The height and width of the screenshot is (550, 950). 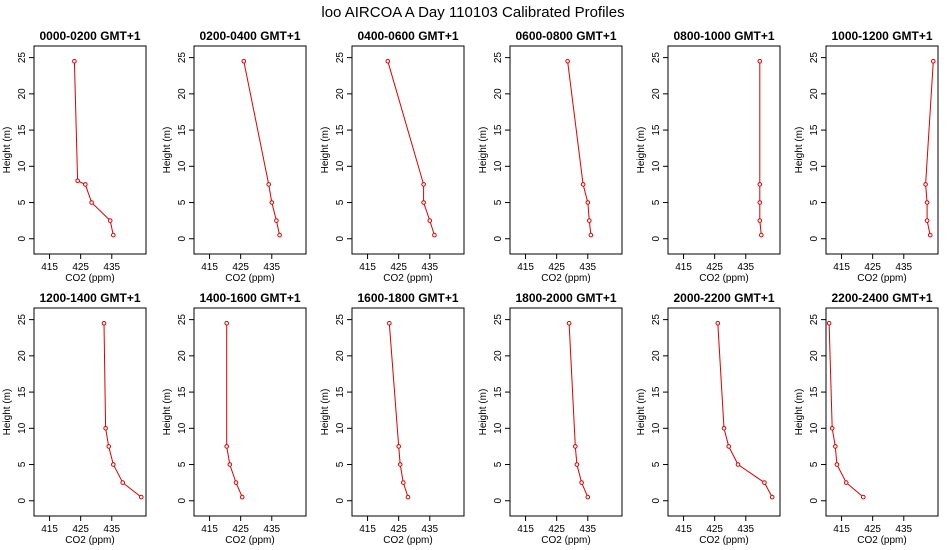 What do you see at coordinates (565, 36) in the screenshot?
I see `panel-title: 0600-0800 GMT+1` at bounding box center [565, 36].